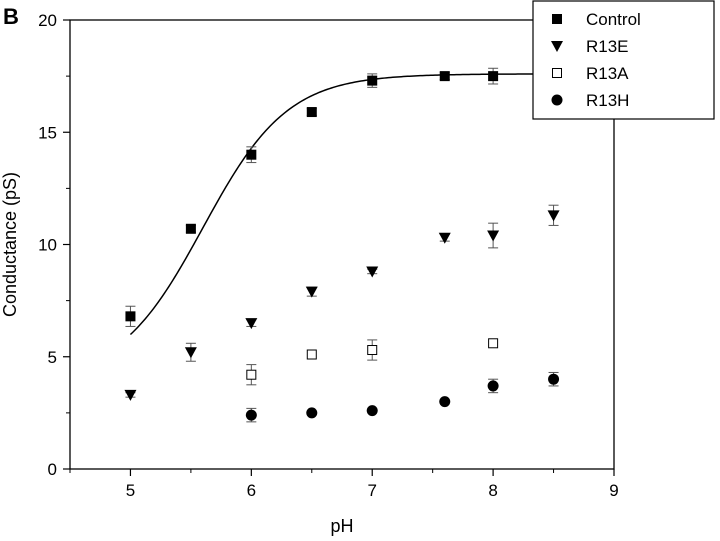  I want to click on y-tick-label: 20, so click(47, 20).